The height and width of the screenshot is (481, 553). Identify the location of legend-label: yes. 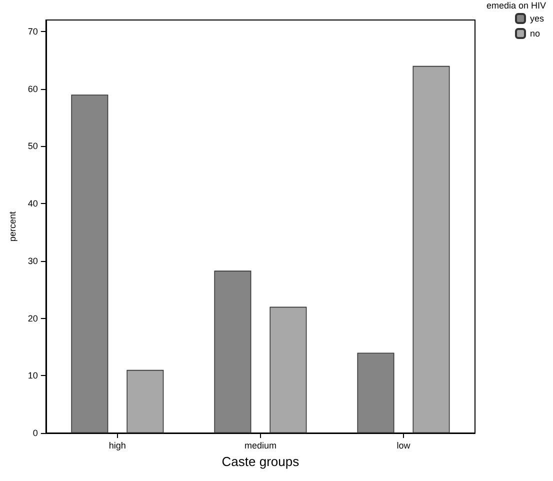
(537, 19).